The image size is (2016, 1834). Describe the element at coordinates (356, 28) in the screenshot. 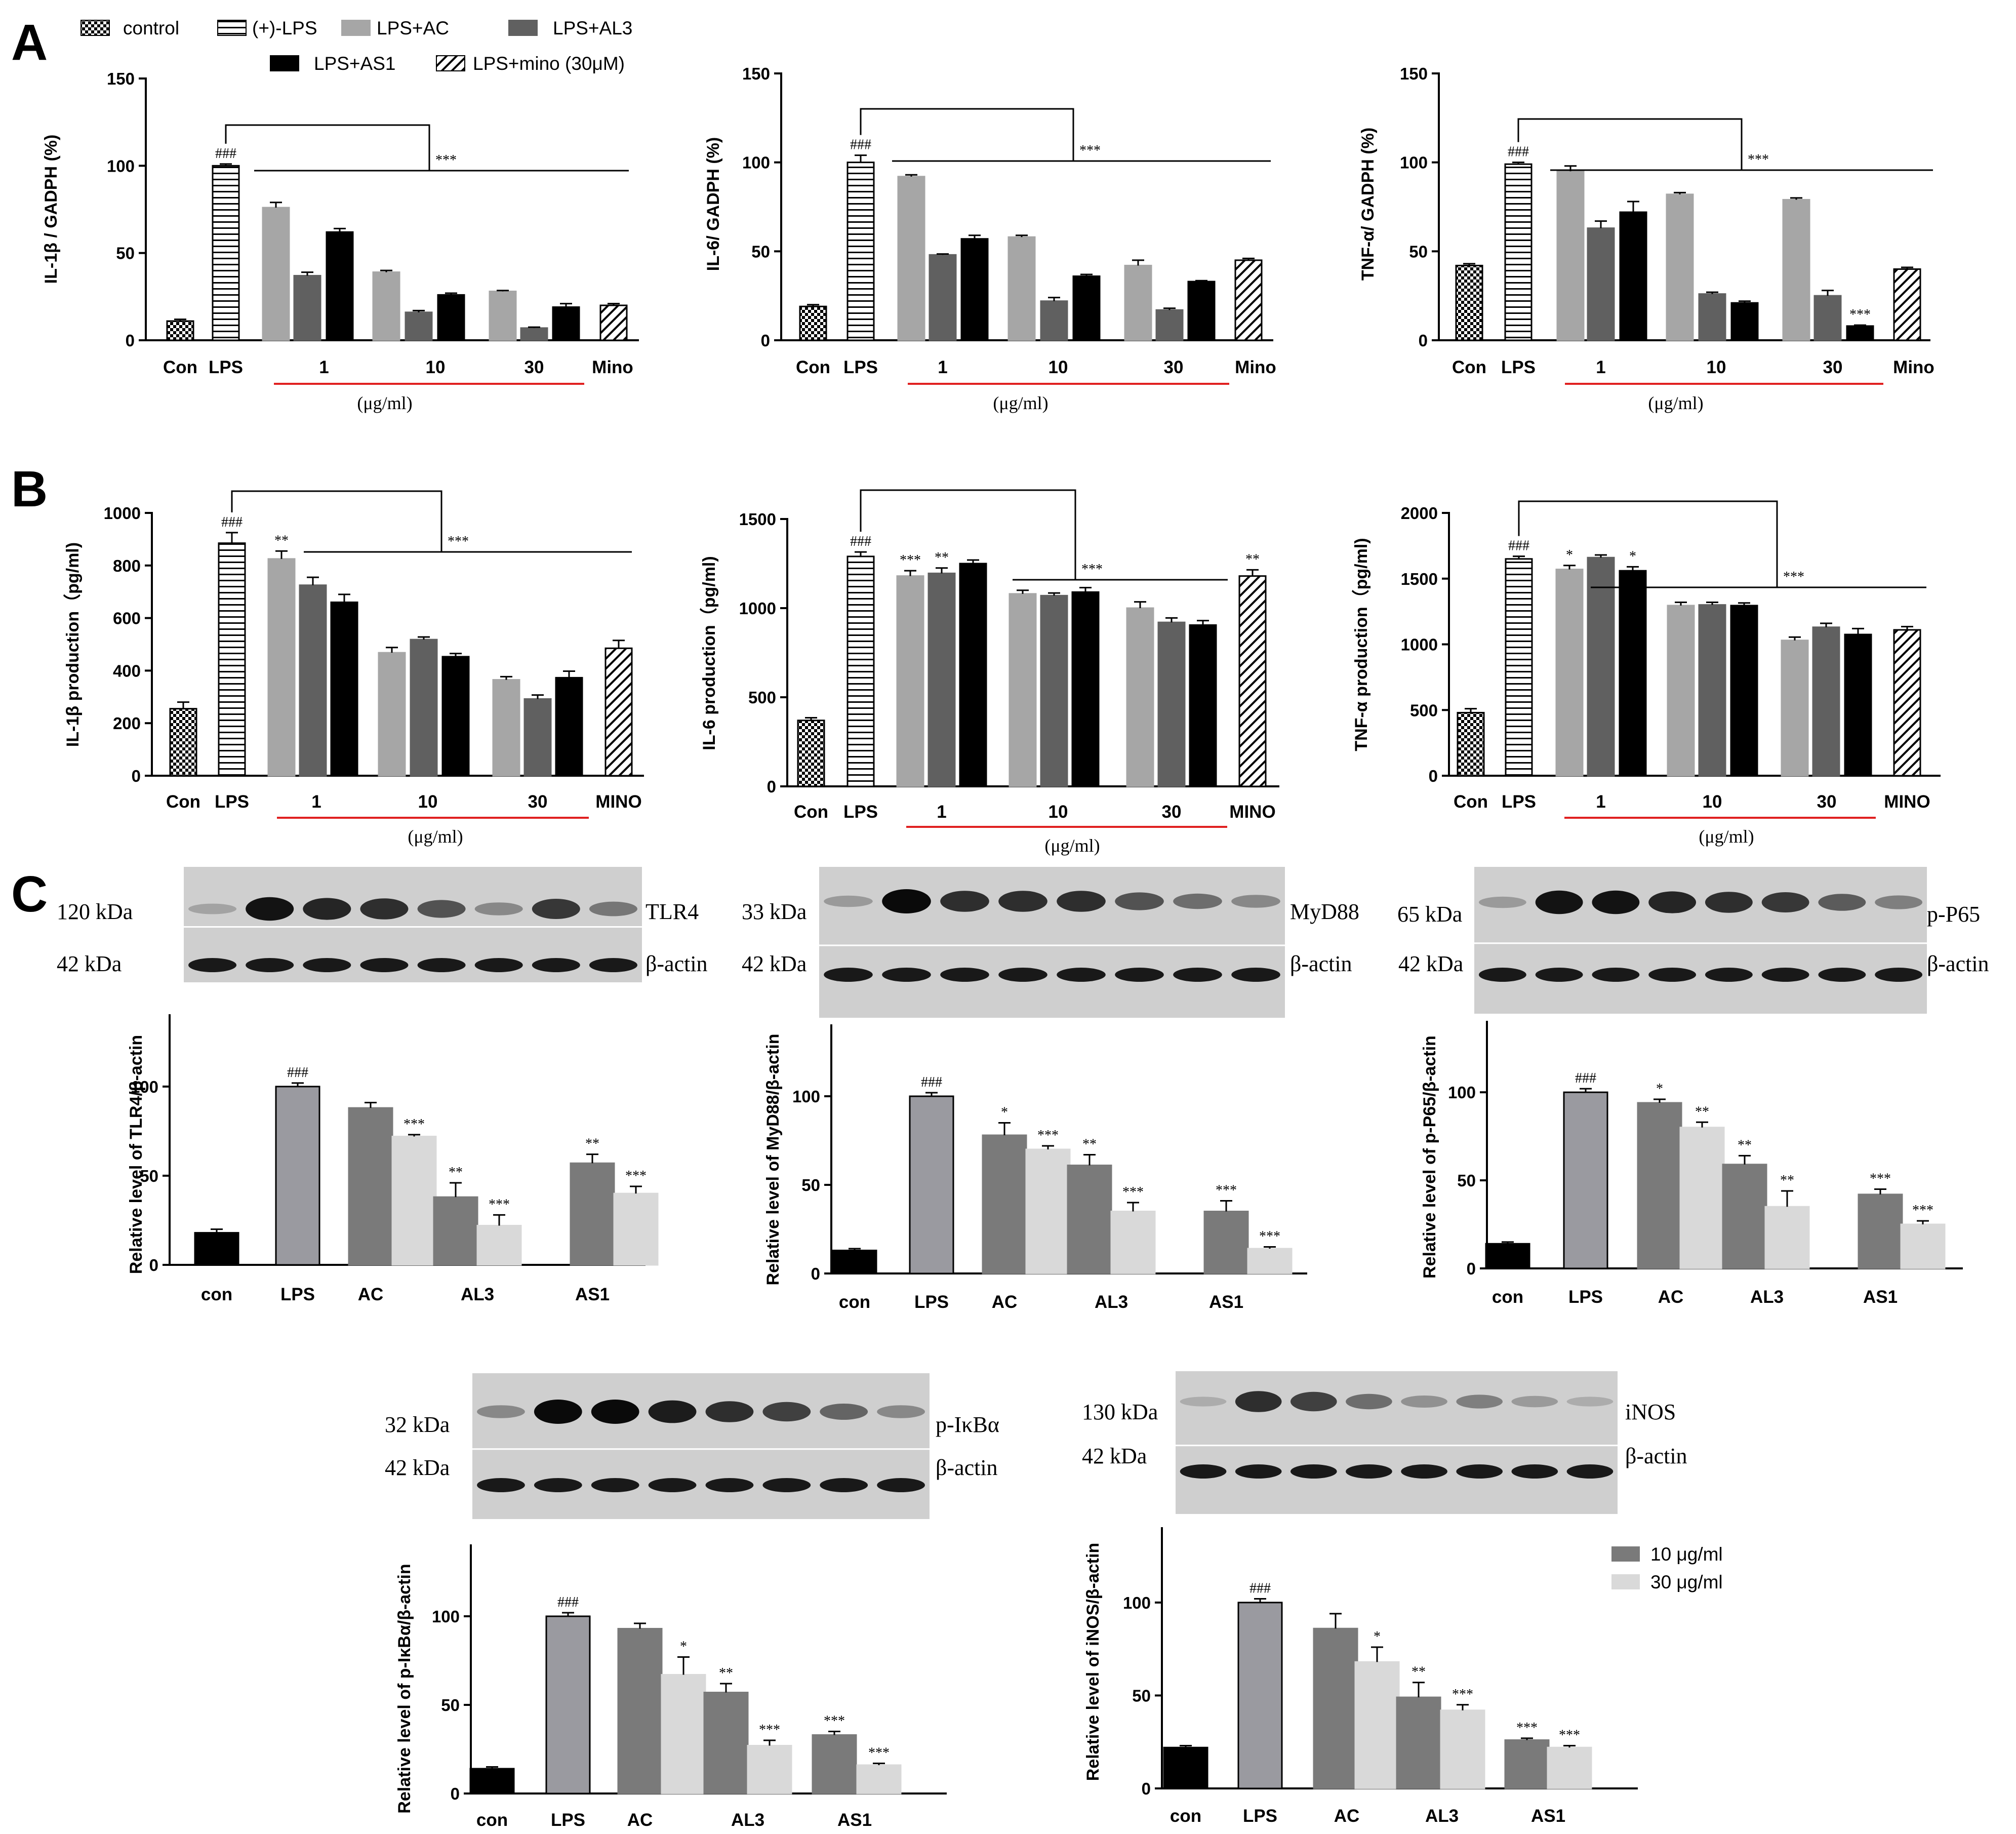

I see `legend-swatch-ac` at that location.